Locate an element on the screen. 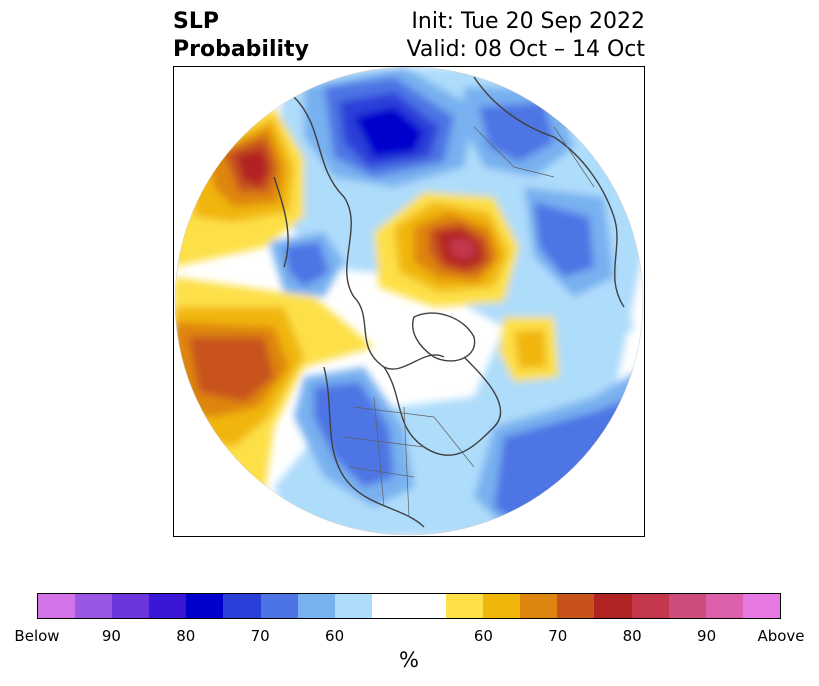  variable-title: SLP is located at coordinates (196, 21).